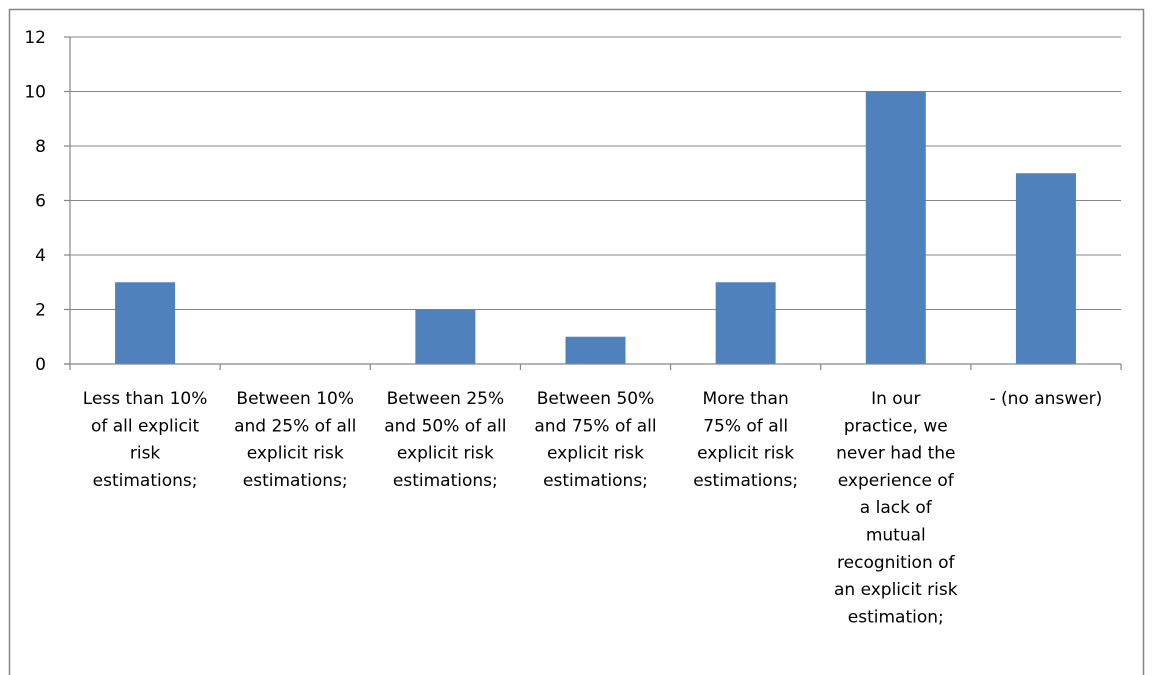 The height and width of the screenshot is (675, 1153). What do you see at coordinates (745, 426) in the screenshot?
I see `category-label-line: 75% of all` at bounding box center [745, 426].